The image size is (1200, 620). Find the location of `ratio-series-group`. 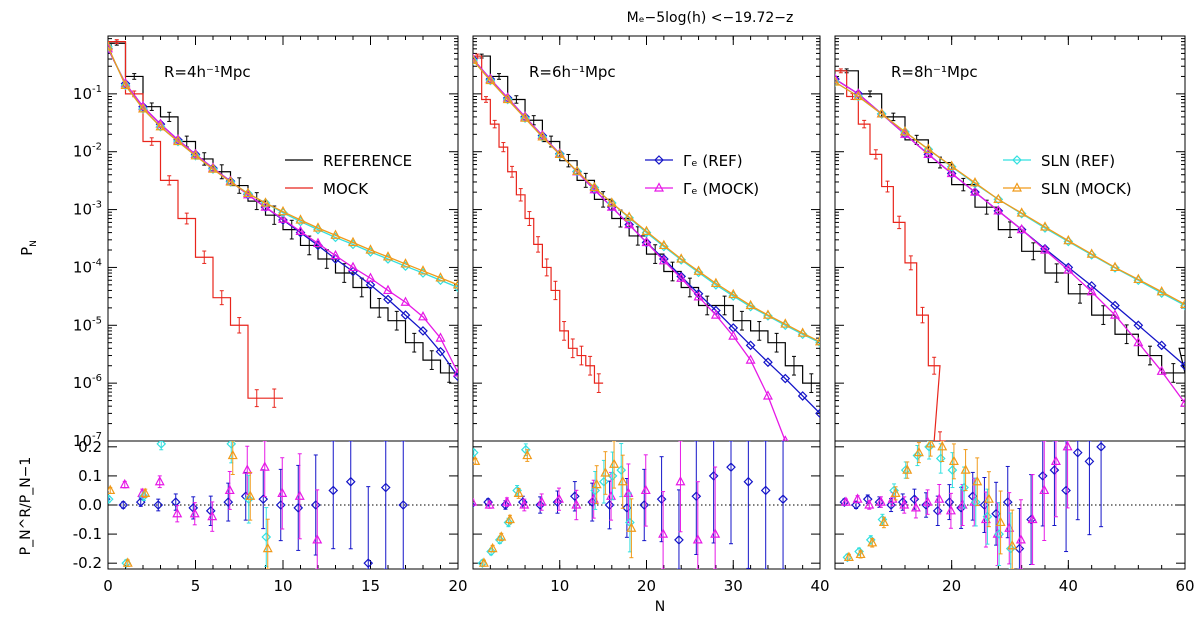

ratio-series-group is located at coordinates (972, 505).